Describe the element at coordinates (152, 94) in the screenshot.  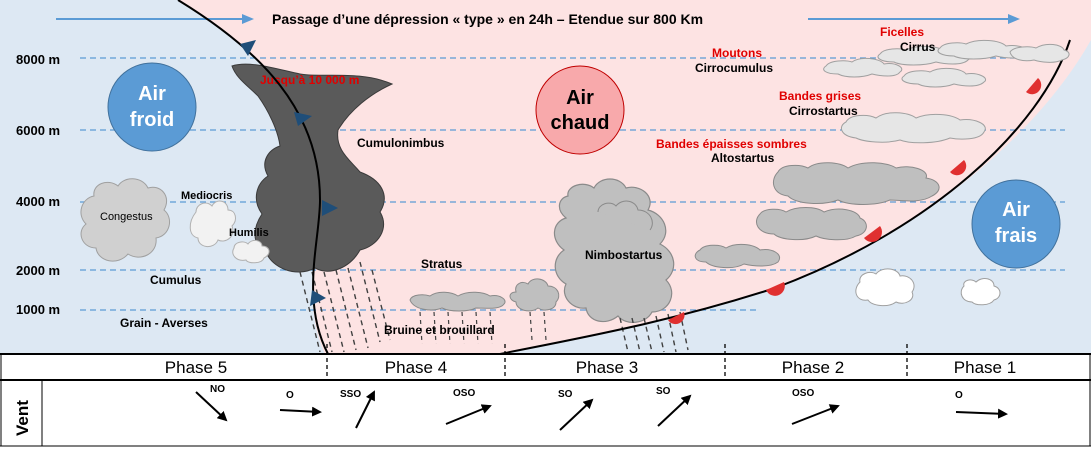
I see `cold-air-label-line1: Air` at that location.